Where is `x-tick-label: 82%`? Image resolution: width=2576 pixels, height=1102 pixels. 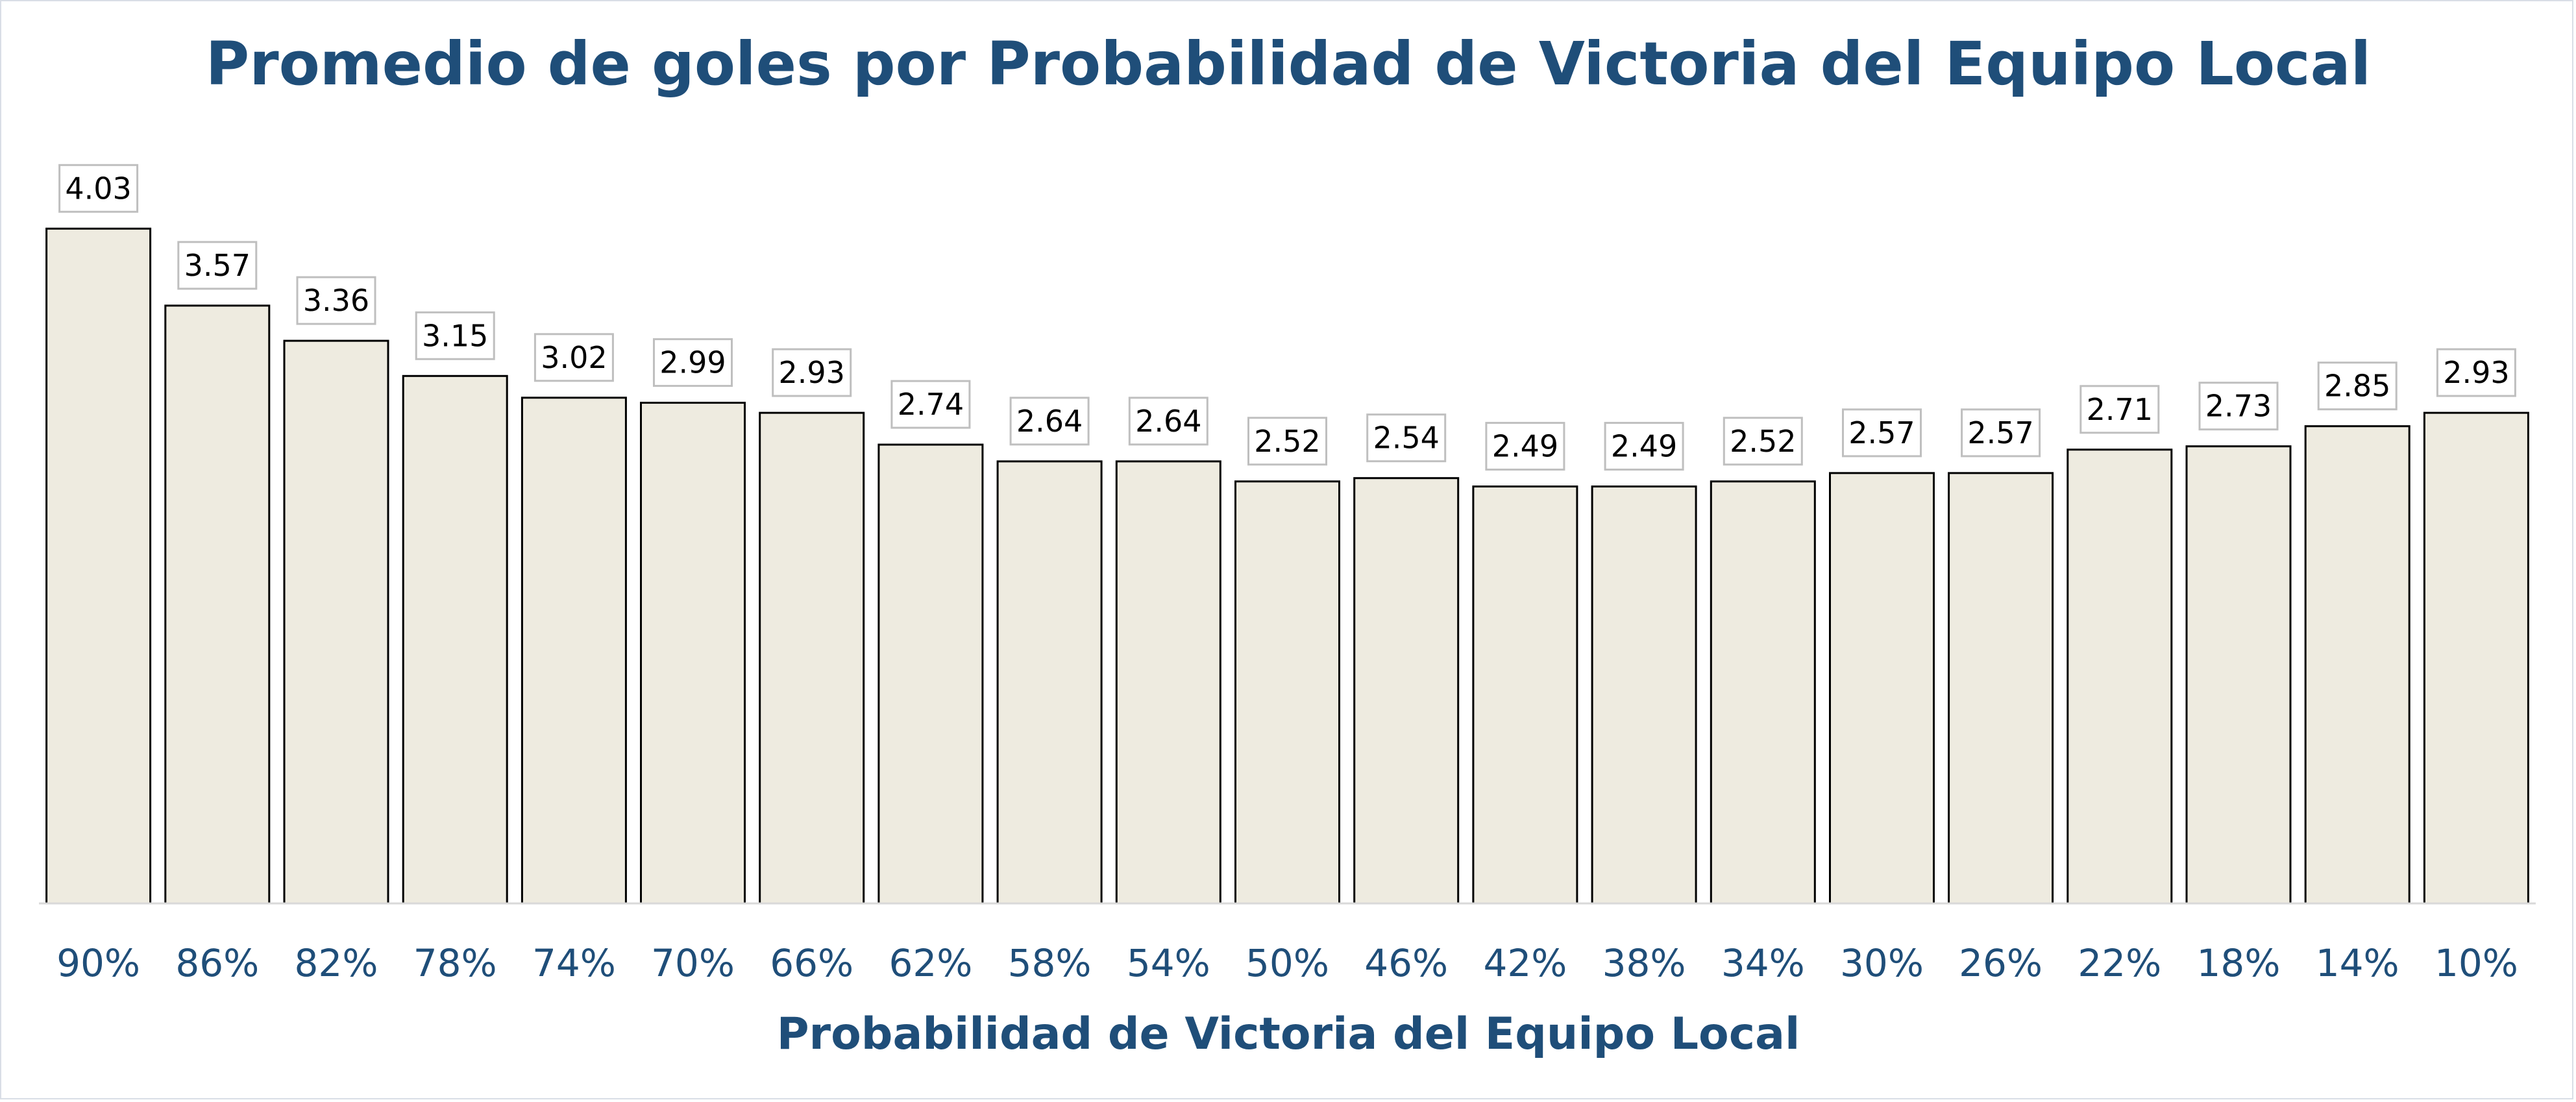
x-tick-label: 82% is located at coordinates (336, 963).